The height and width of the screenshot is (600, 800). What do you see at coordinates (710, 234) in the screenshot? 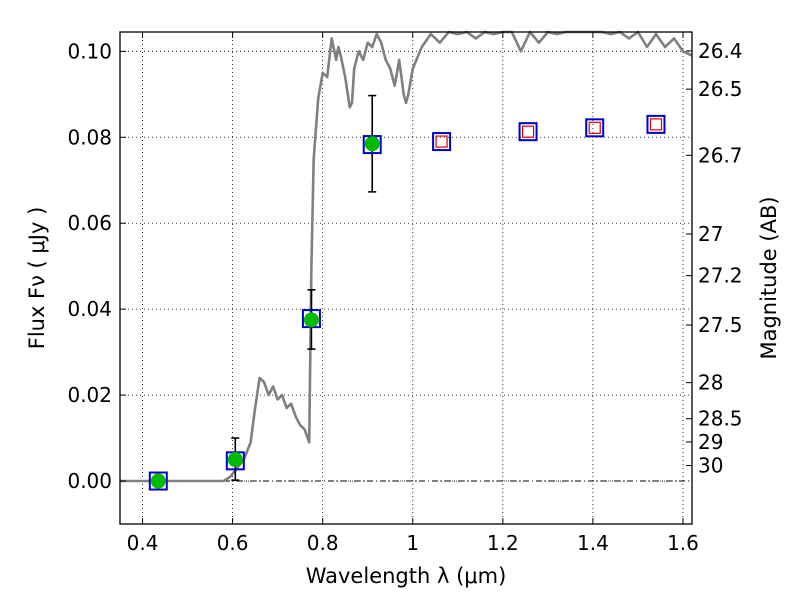
I see `y2-tick-label: 27` at bounding box center [710, 234].